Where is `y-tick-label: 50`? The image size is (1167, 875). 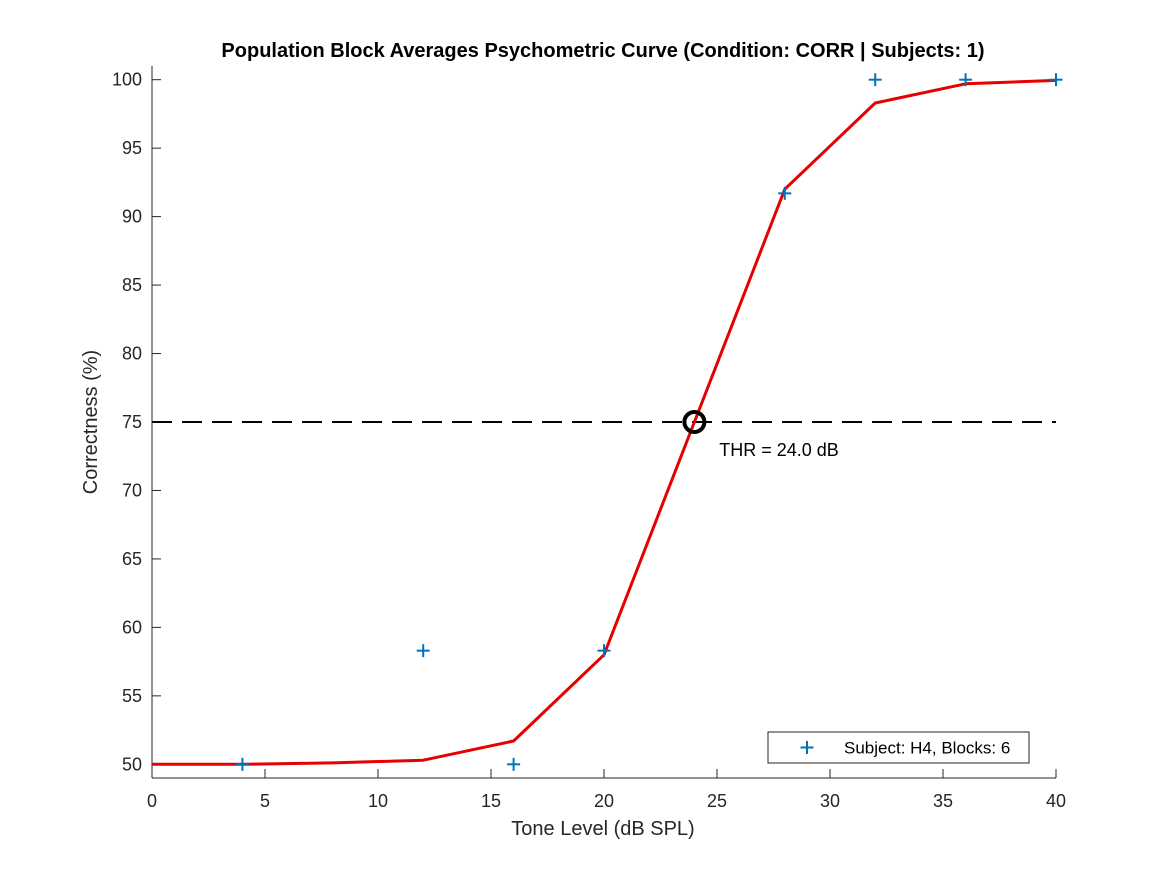 y-tick-label: 50 is located at coordinates (132, 764).